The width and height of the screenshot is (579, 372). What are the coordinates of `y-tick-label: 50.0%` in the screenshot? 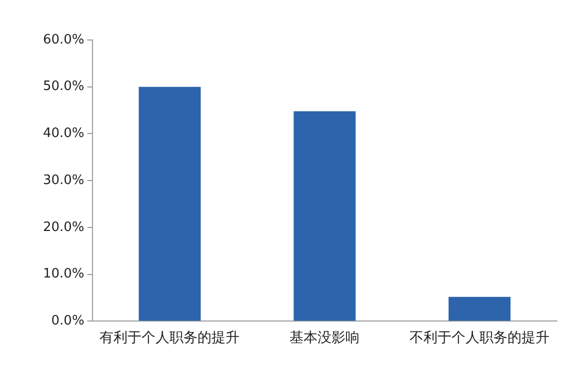 It's located at (63, 86).